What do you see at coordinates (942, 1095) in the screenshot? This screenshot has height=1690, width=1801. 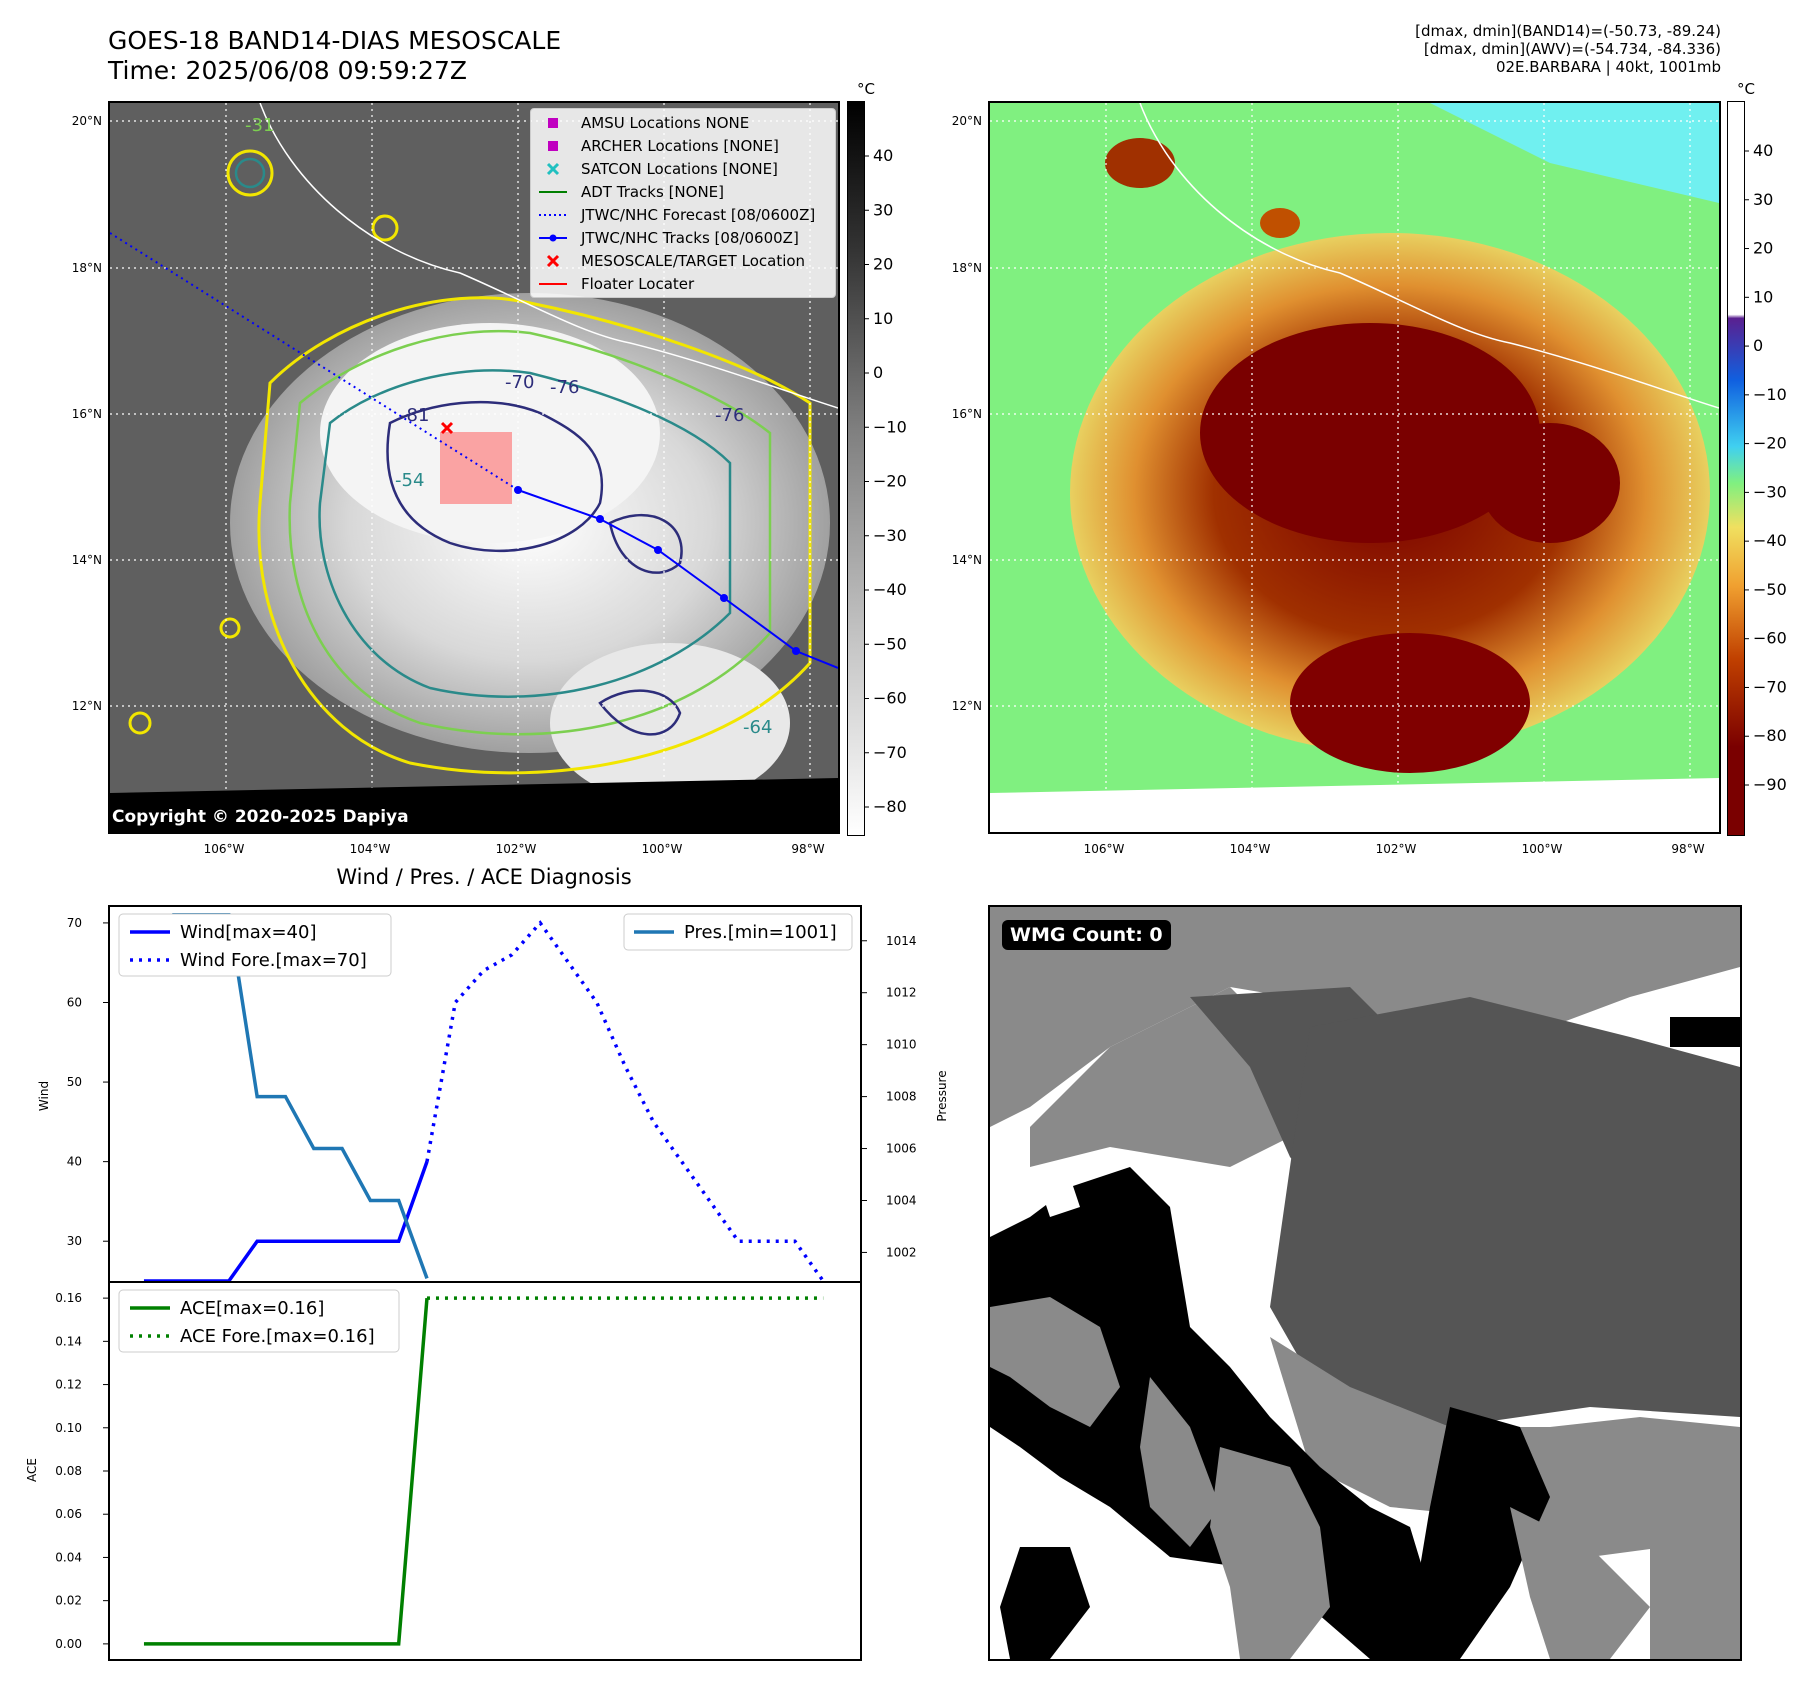 I see `pressure-ylabel: Pressure` at bounding box center [942, 1095].